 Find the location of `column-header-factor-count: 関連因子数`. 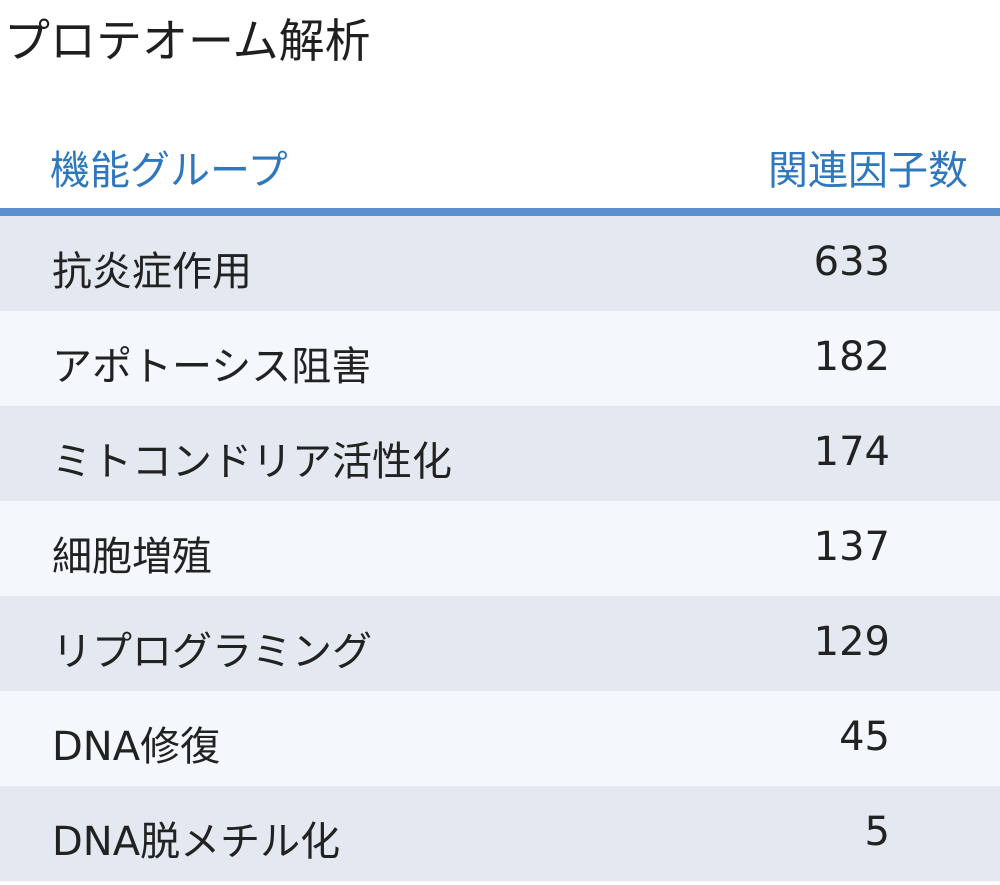

column-header-factor-count: 関連因子数 is located at coordinates (868, 171).